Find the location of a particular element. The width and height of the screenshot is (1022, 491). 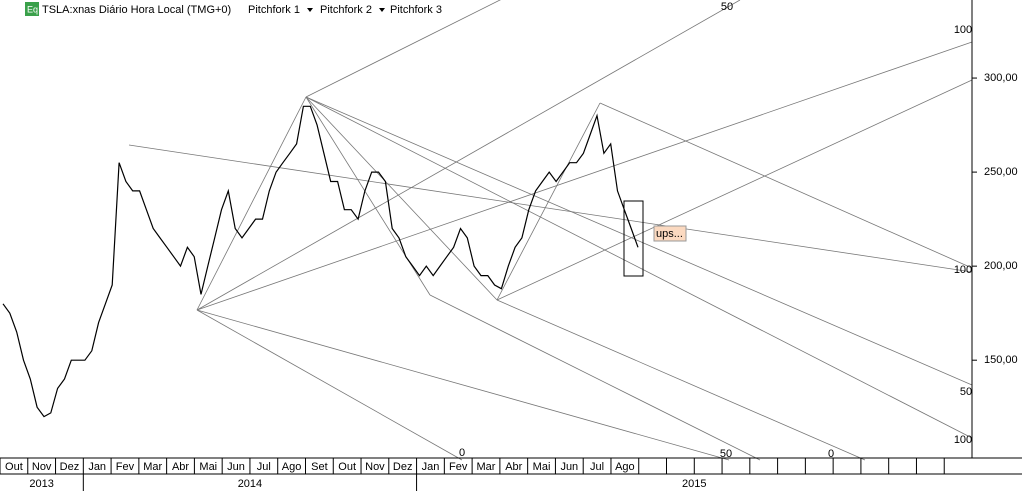

symbol: TSLA:xnas Diário Hora Local (TMG+0) is located at coordinates (136, 10).